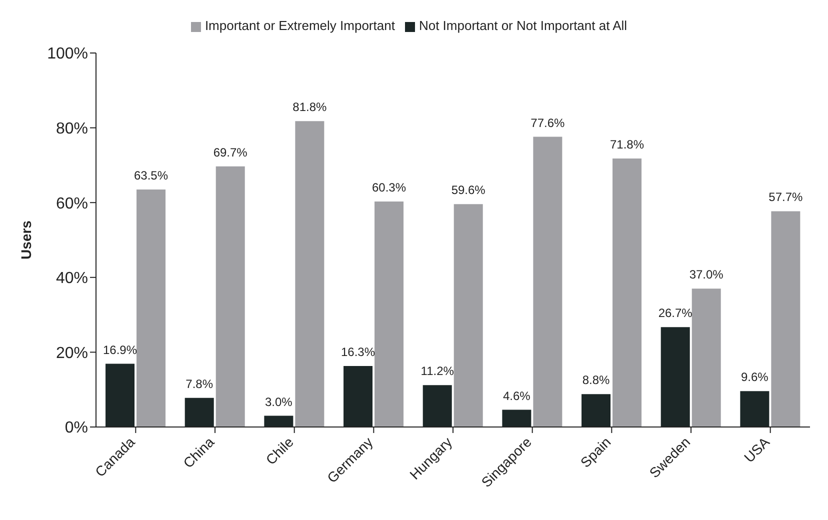 The image size is (828, 520). I want to click on data-label: 9.6%, so click(755, 377).